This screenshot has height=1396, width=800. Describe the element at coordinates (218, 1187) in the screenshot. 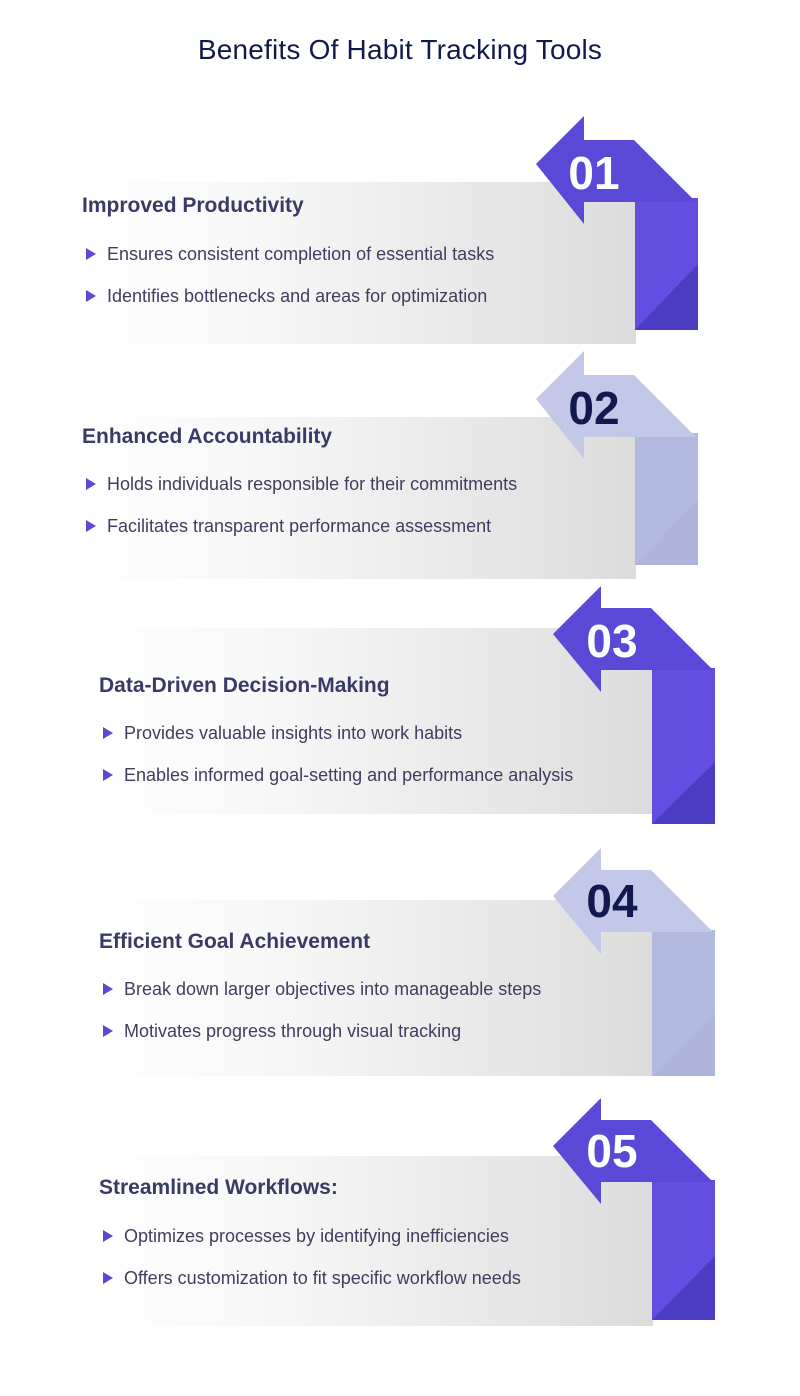

I see `card-heading: Streamlined Workflows:` at that location.